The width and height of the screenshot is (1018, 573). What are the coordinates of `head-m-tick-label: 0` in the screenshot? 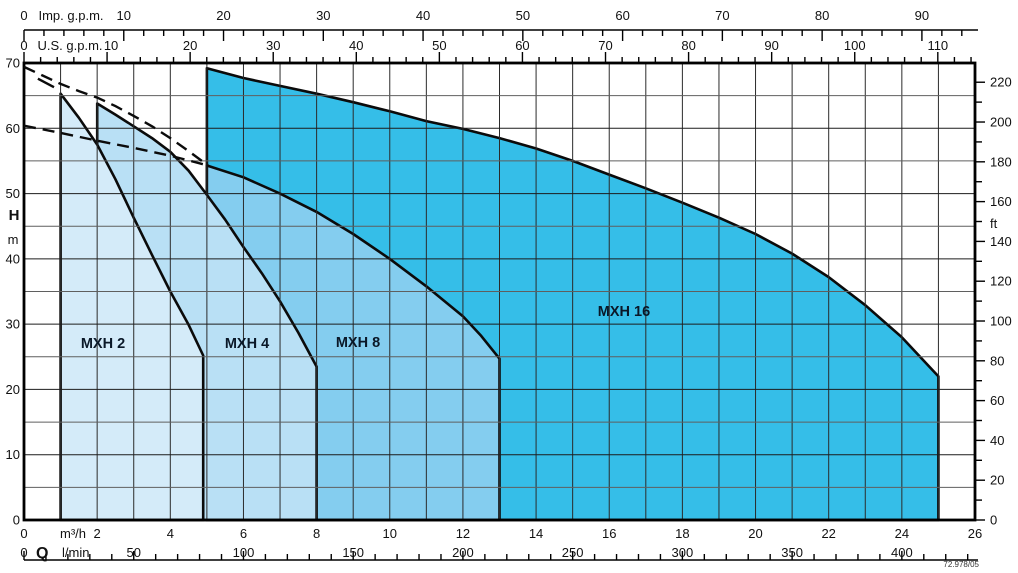 It's located at (16, 520).